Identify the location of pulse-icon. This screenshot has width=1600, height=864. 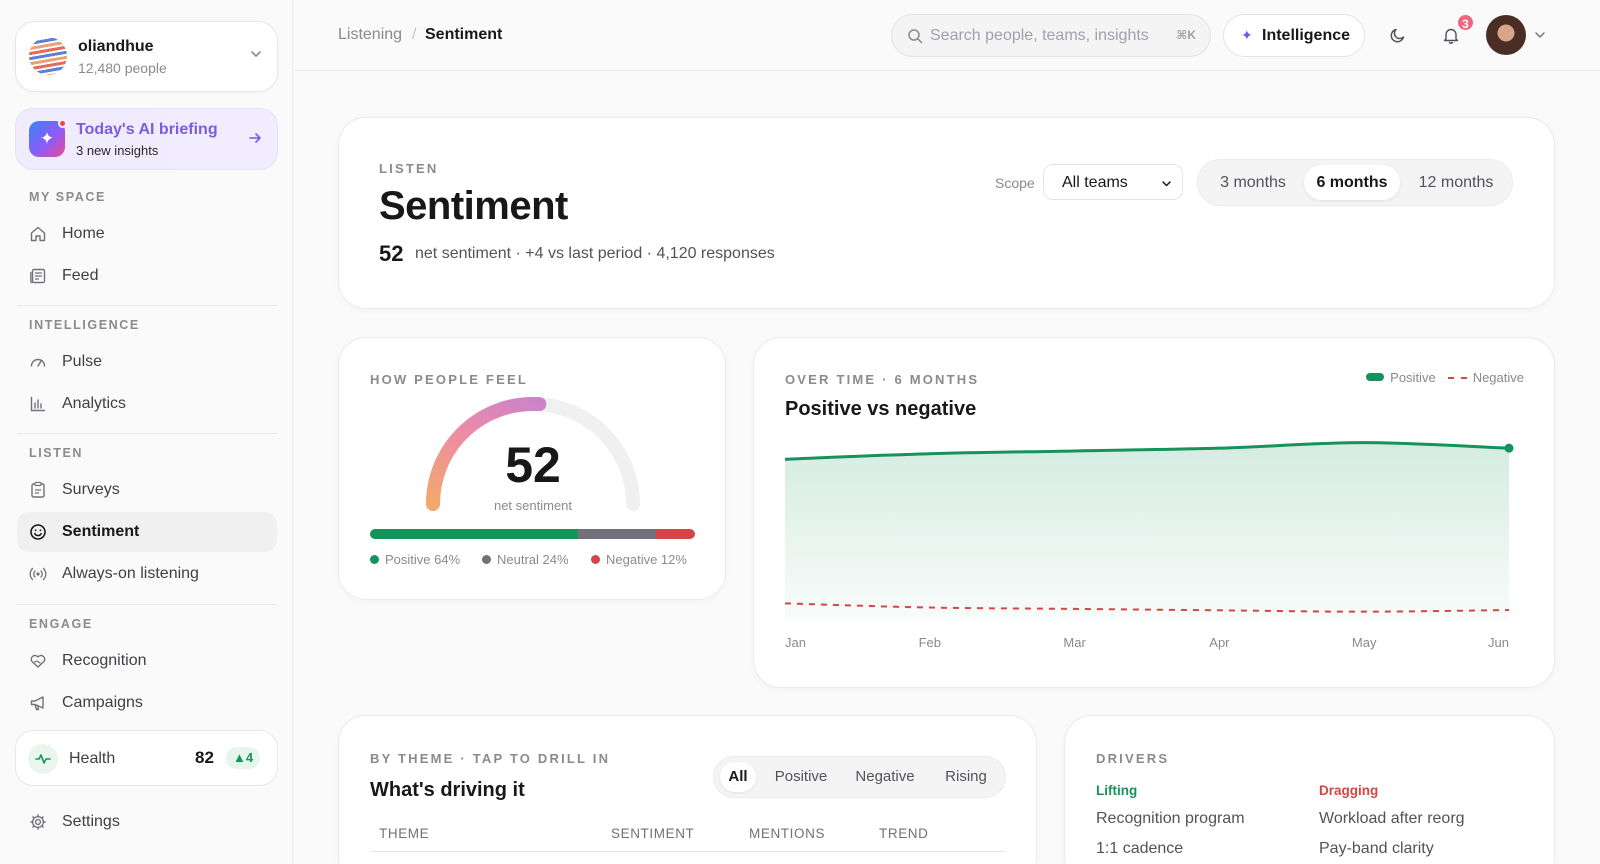
(43, 759).